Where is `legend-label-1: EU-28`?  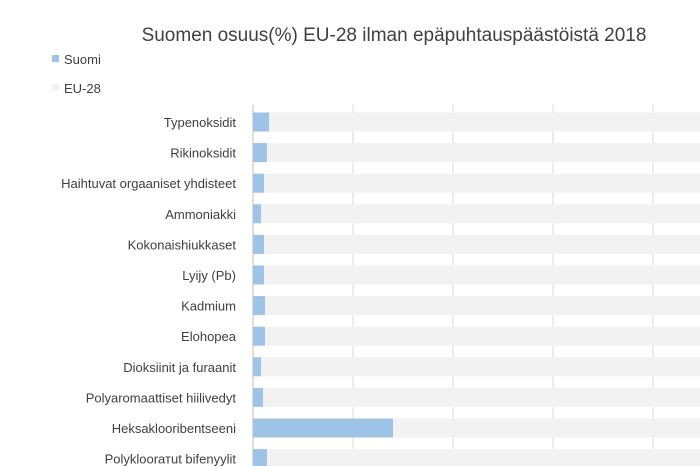 legend-label-1: EU-28 is located at coordinates (82, 88).